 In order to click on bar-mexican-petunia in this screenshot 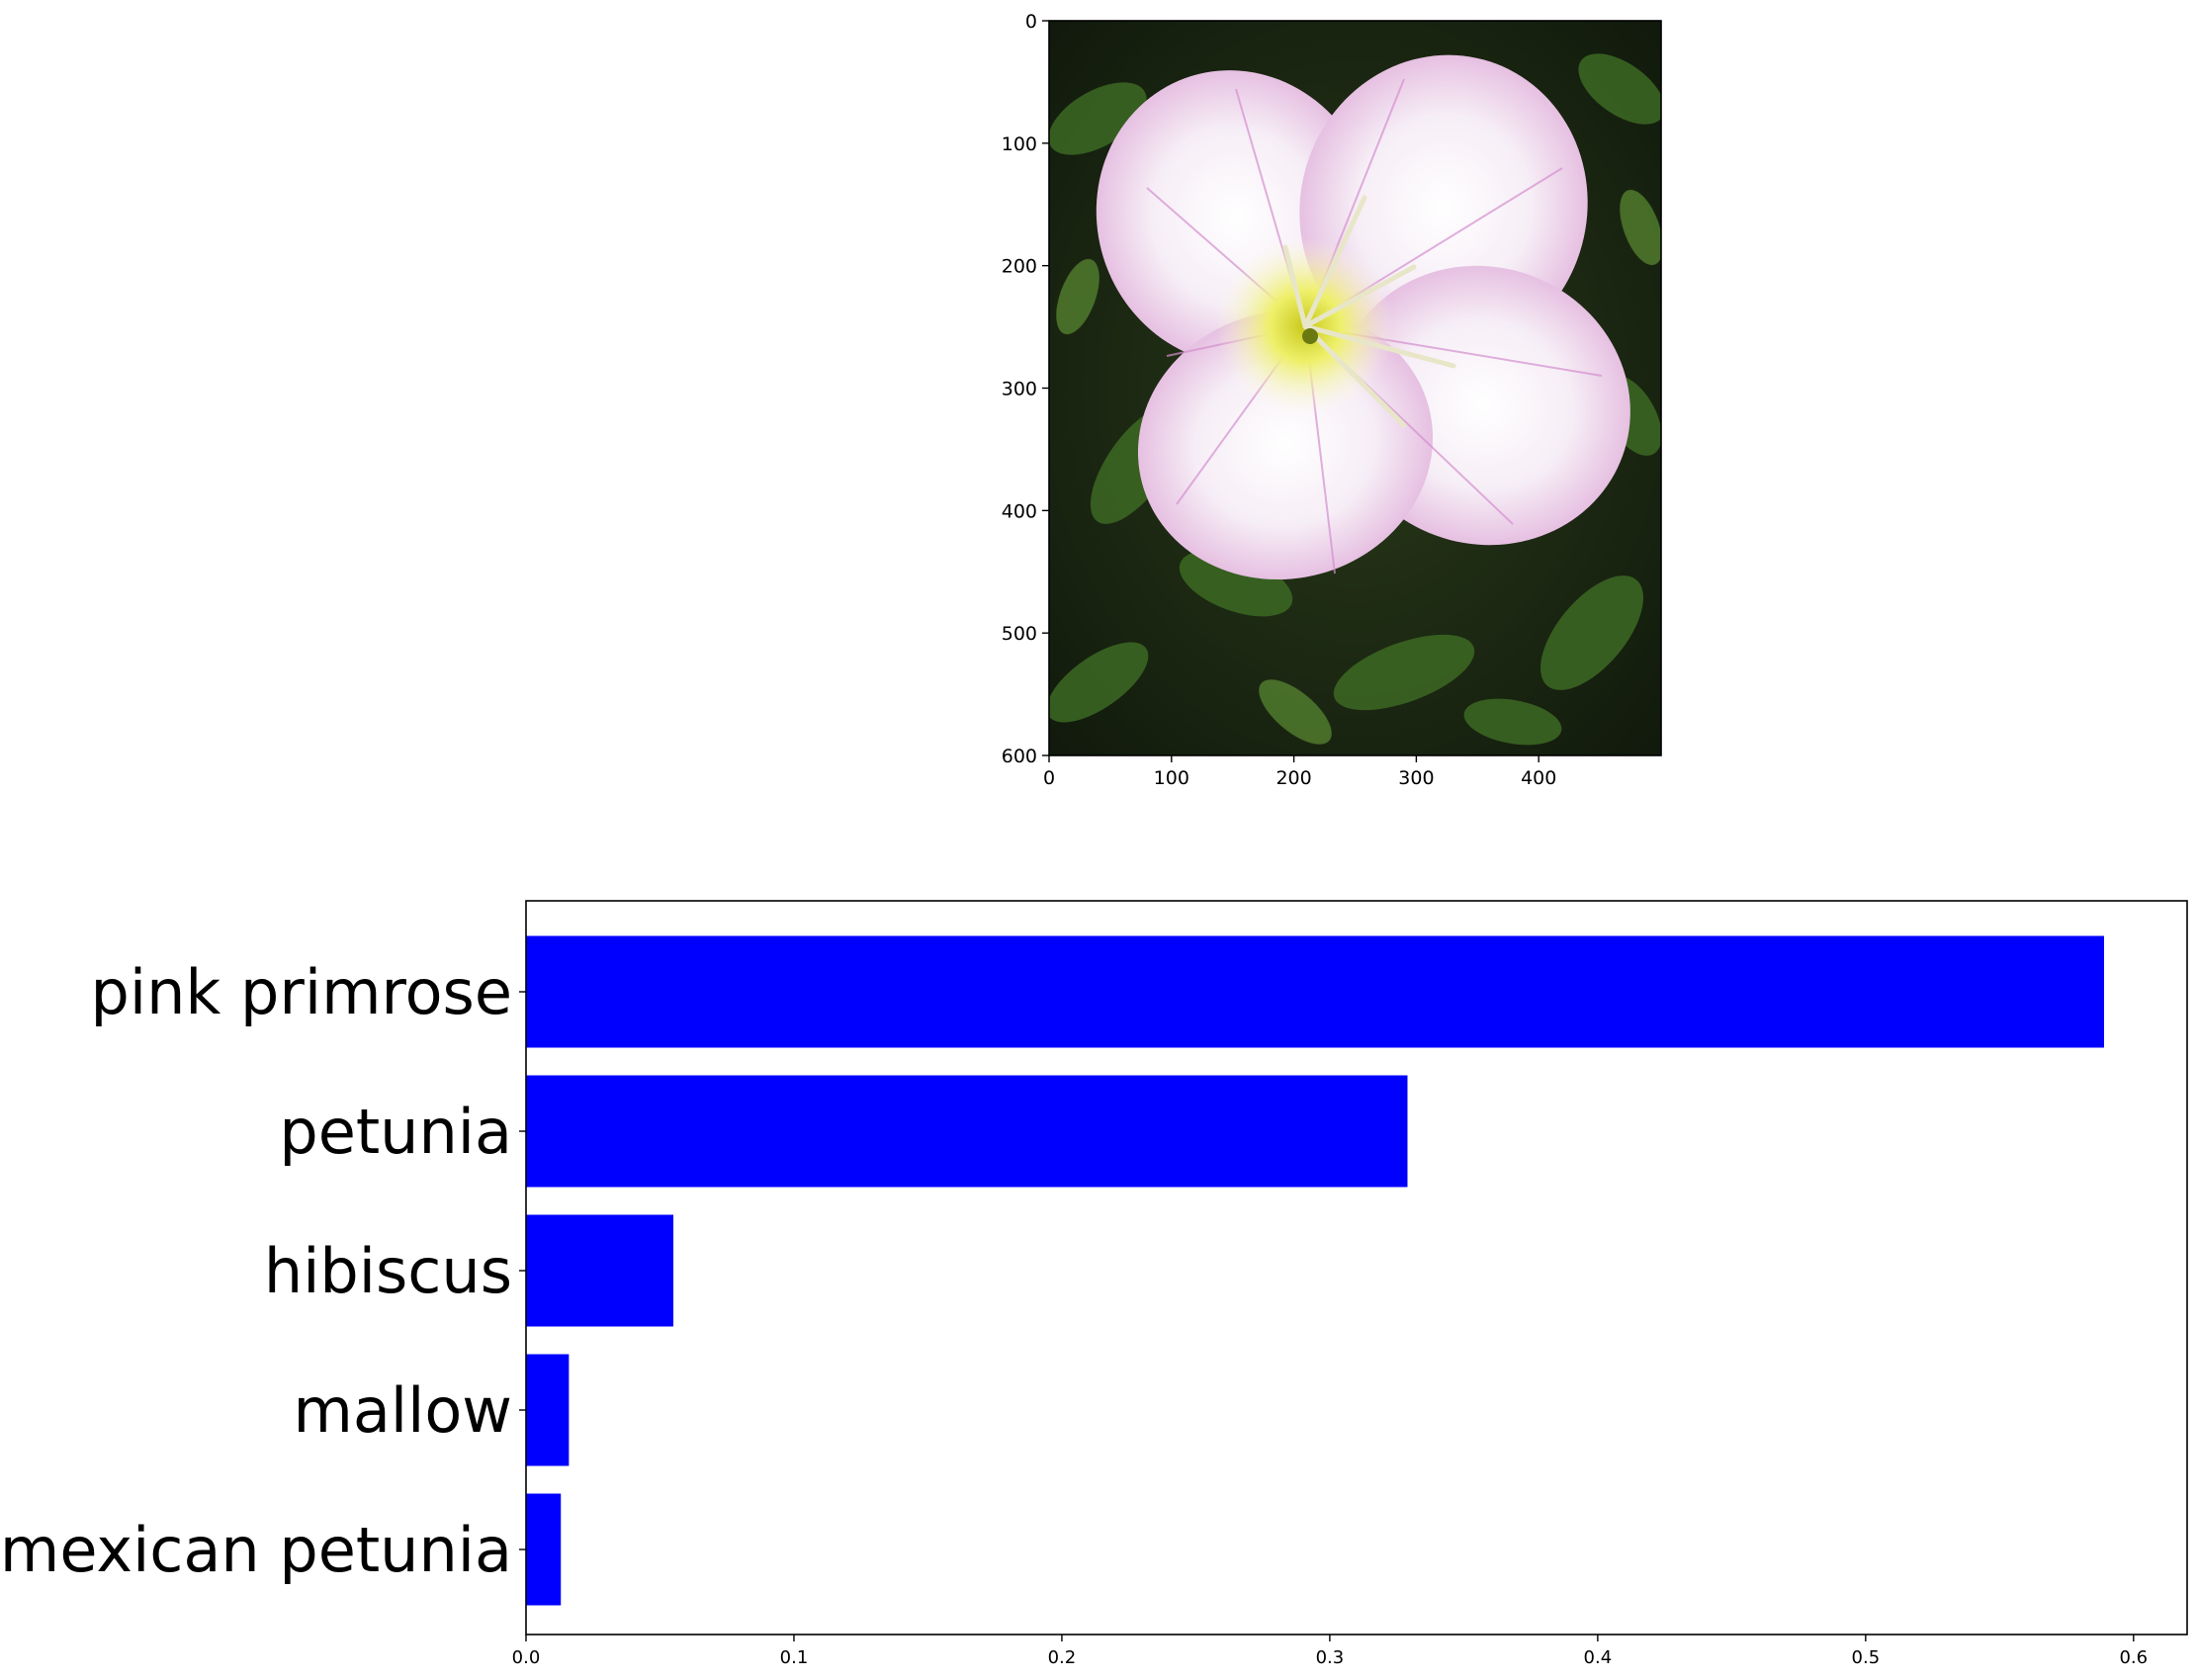, I will do `click(544, 1549)`.